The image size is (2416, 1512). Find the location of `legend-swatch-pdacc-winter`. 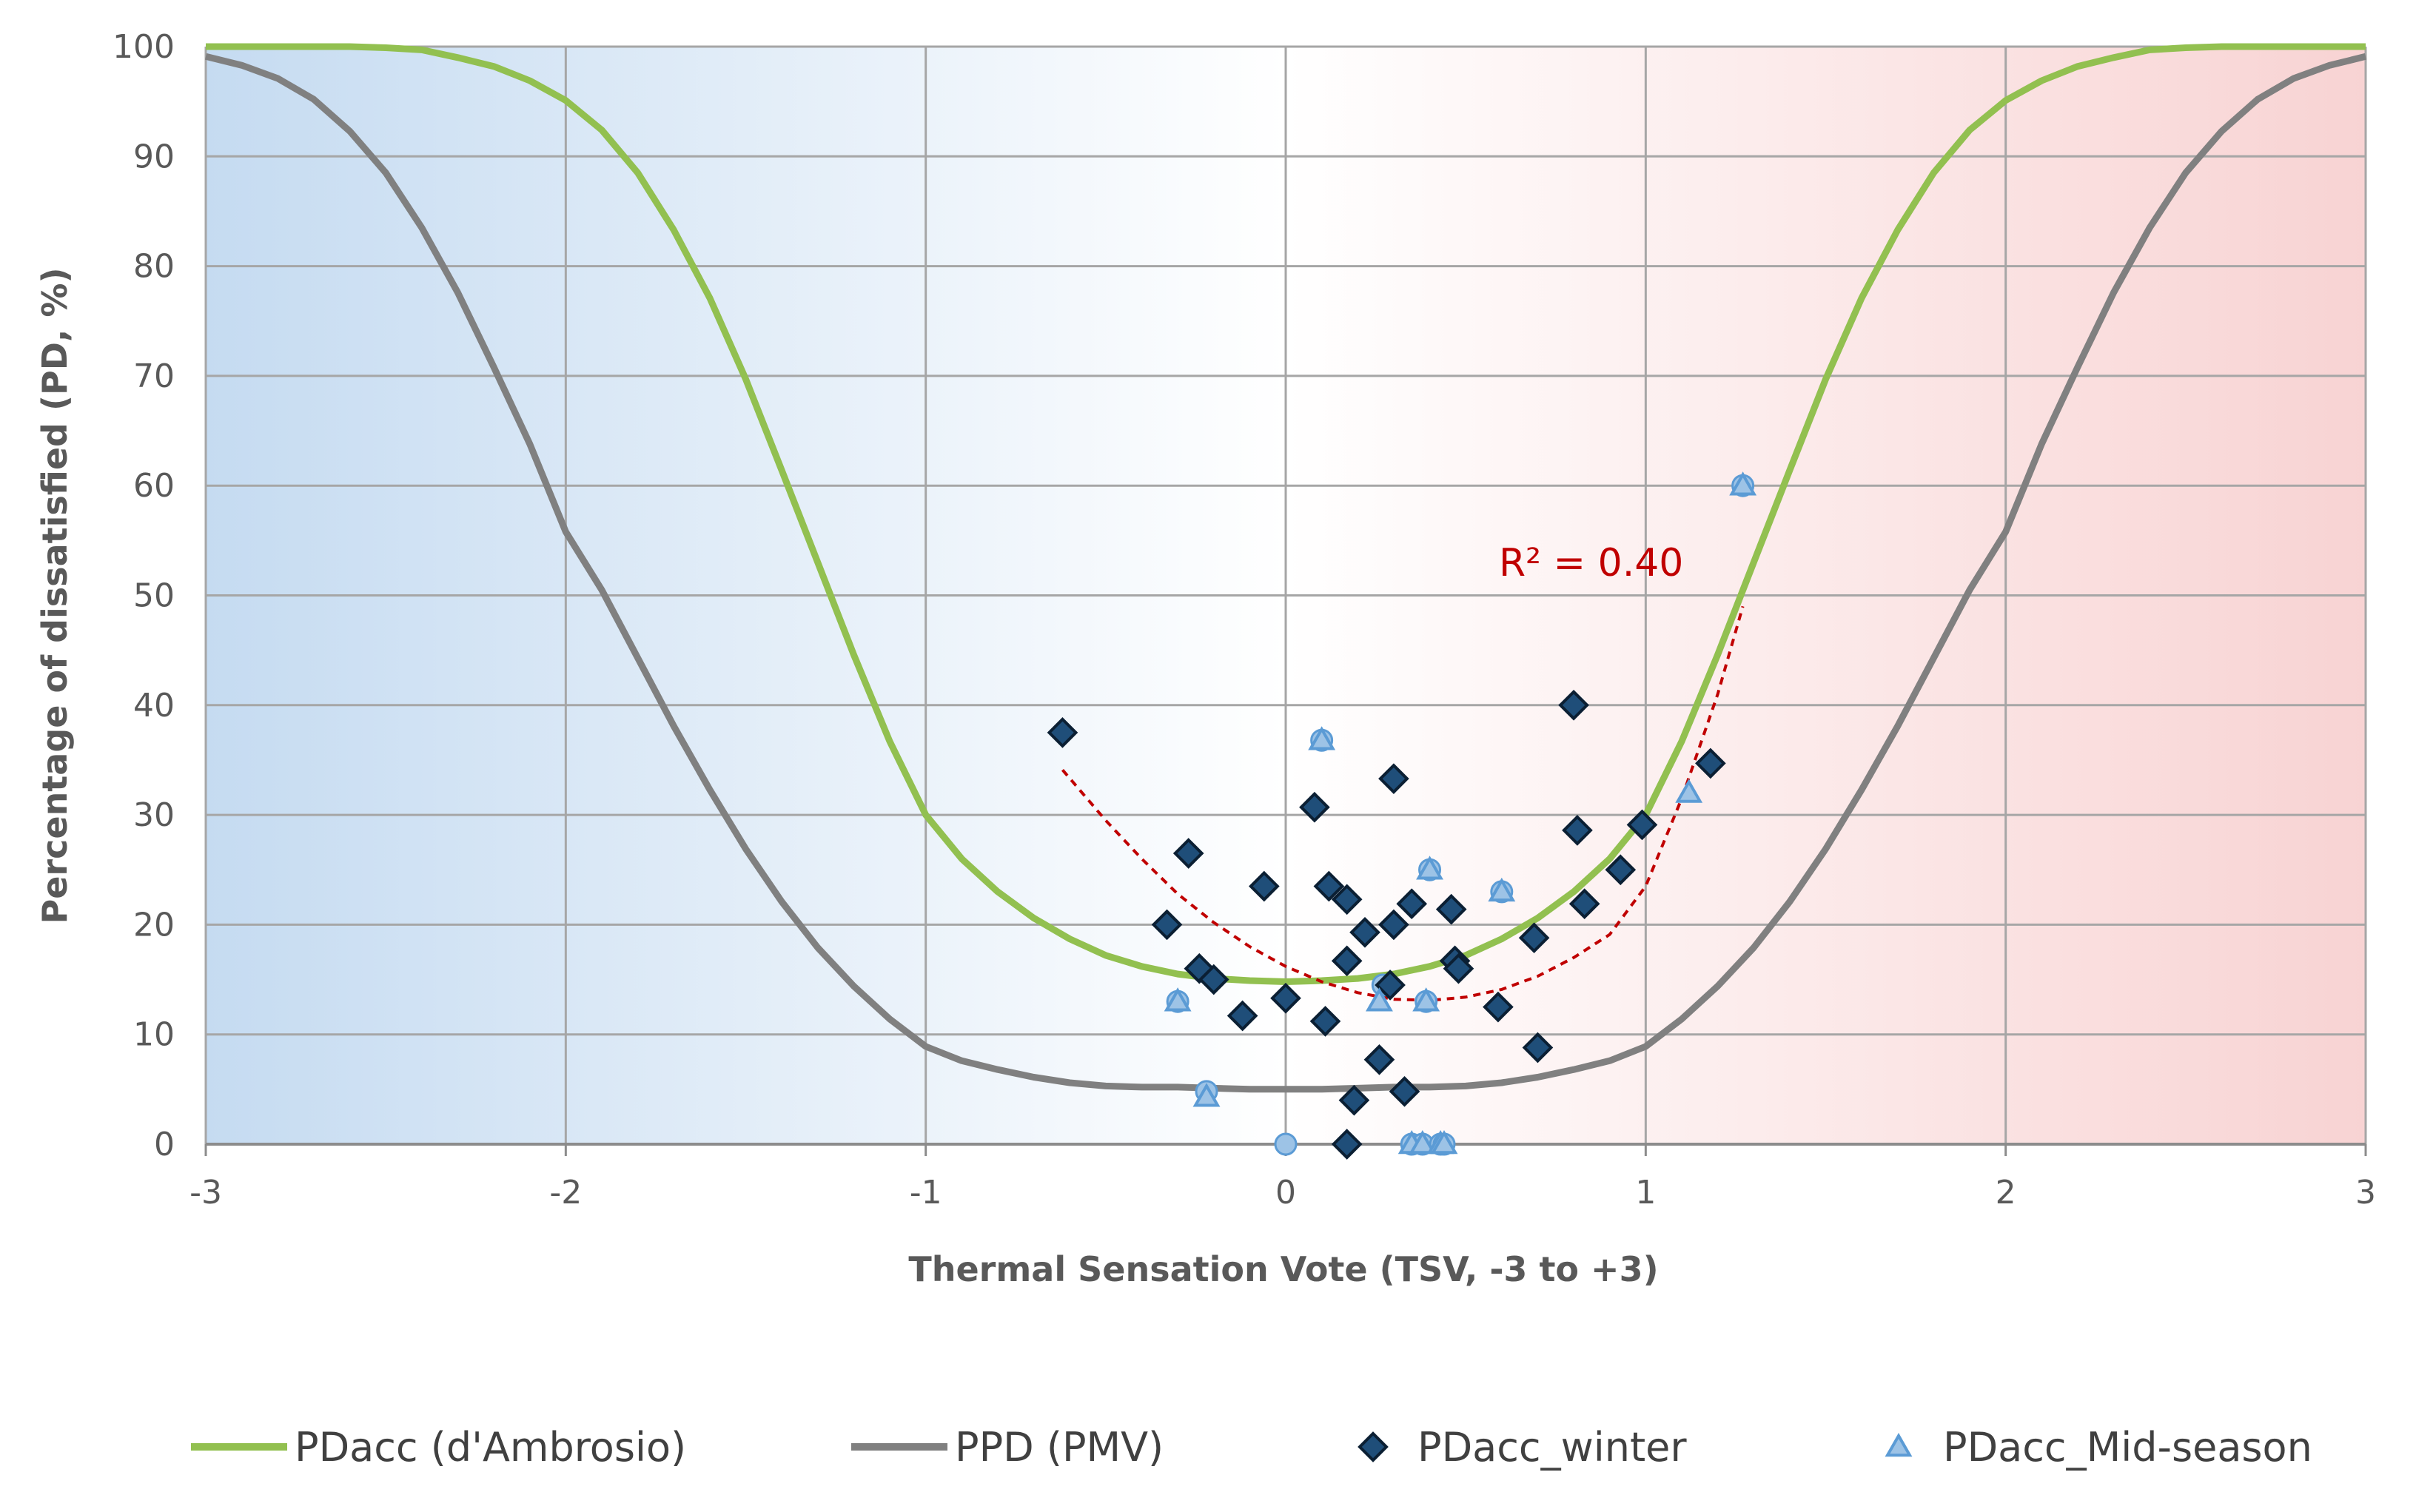

legend-swatch-pdacc-winter is located at coordinates (1373, 1446).